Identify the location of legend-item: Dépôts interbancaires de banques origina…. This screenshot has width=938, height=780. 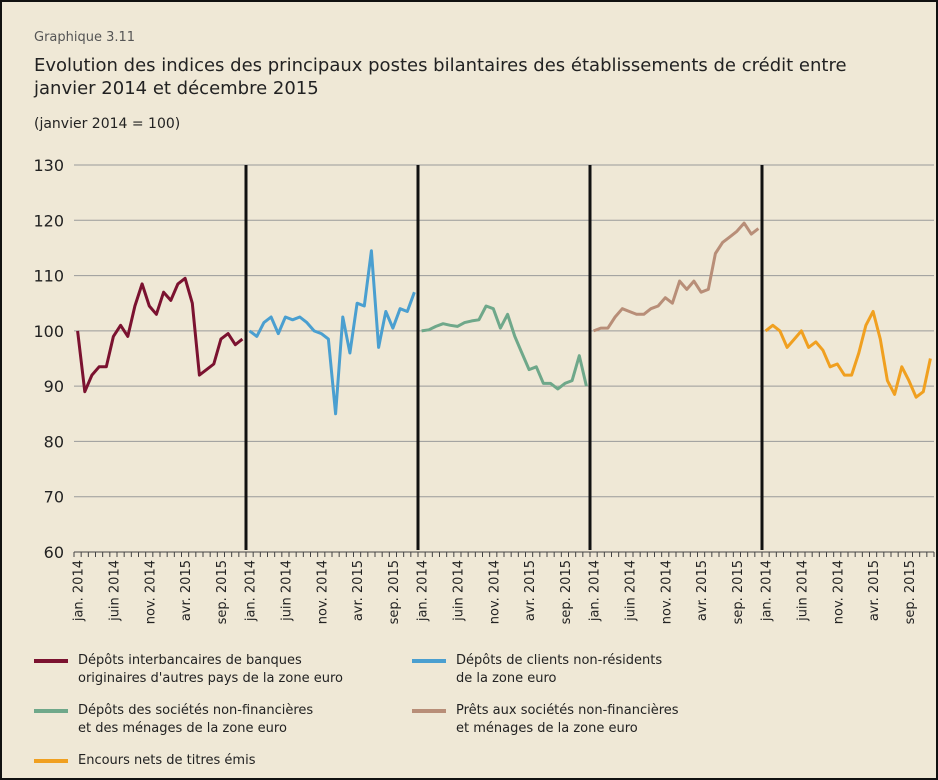
(188, 670).